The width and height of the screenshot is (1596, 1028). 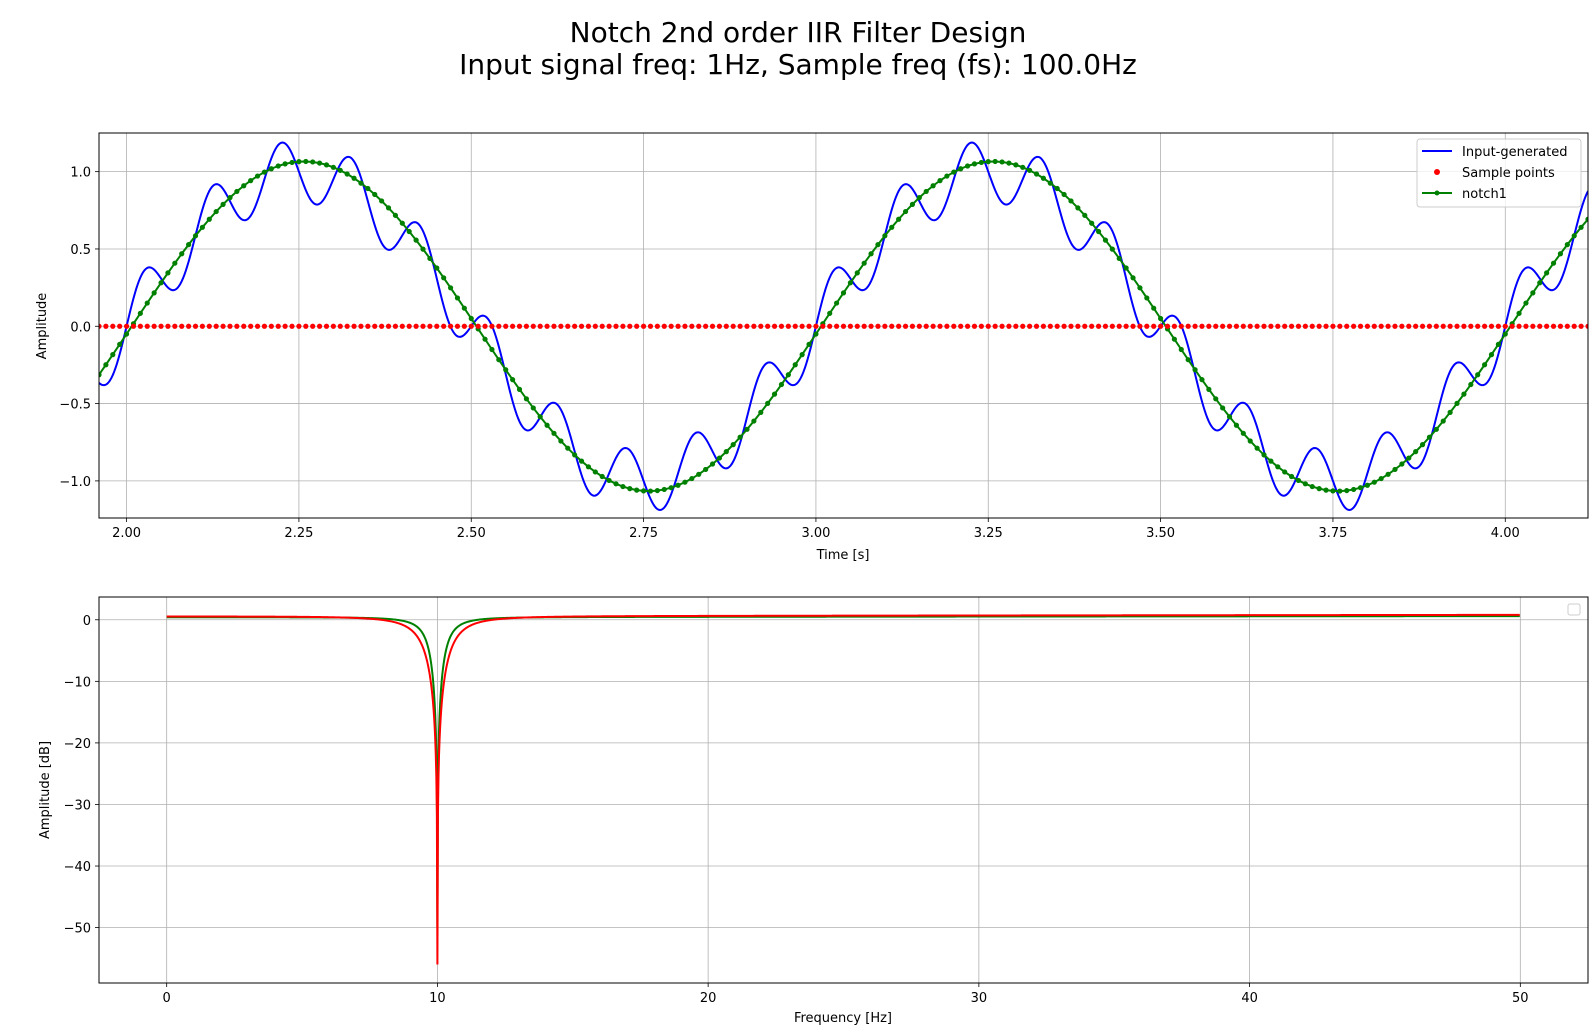 I want to click on x-tick-label: 20, so click(x=708, y=998).